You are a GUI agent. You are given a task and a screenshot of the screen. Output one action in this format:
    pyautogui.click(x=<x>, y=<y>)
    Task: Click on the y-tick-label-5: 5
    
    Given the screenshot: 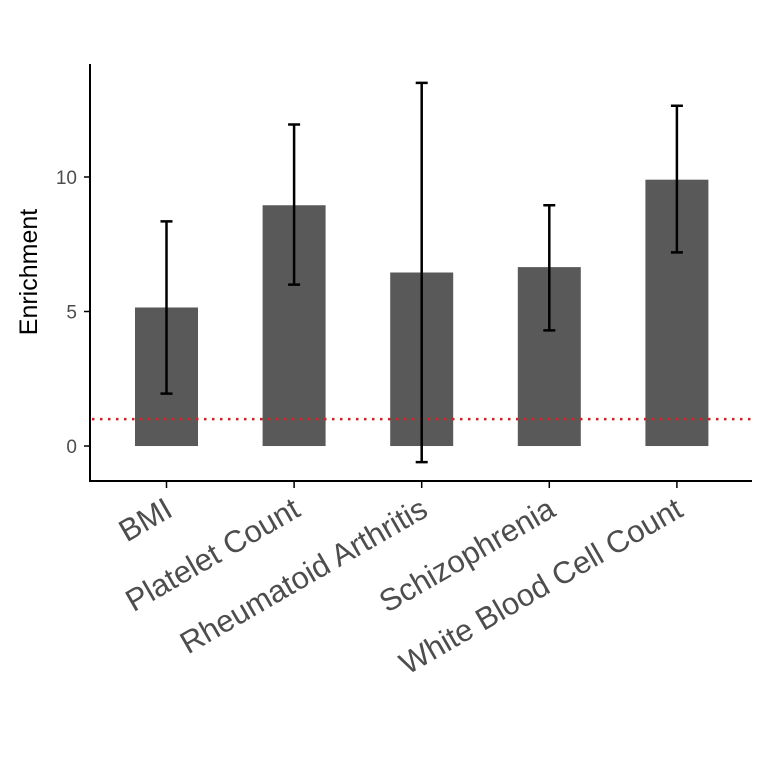 What is the action you would take?
    pyautogui.click(x=71, y=313)
    